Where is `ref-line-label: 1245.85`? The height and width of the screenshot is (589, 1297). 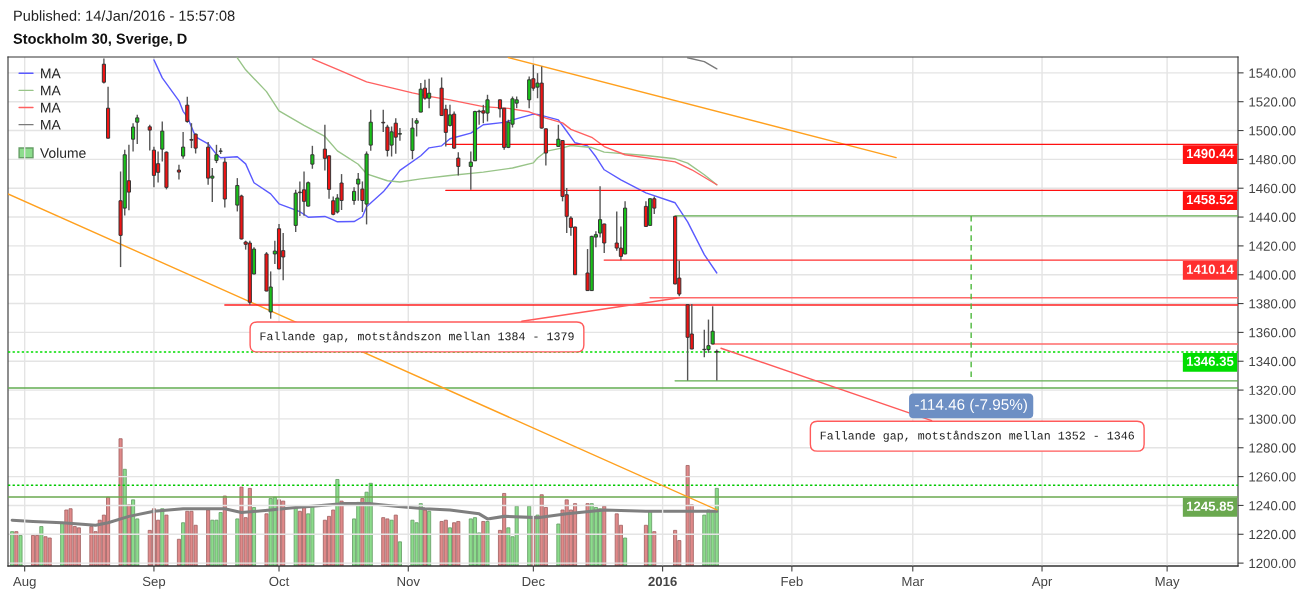
ref-line-label: 1245.85 is located at coordinates (1210, 506).